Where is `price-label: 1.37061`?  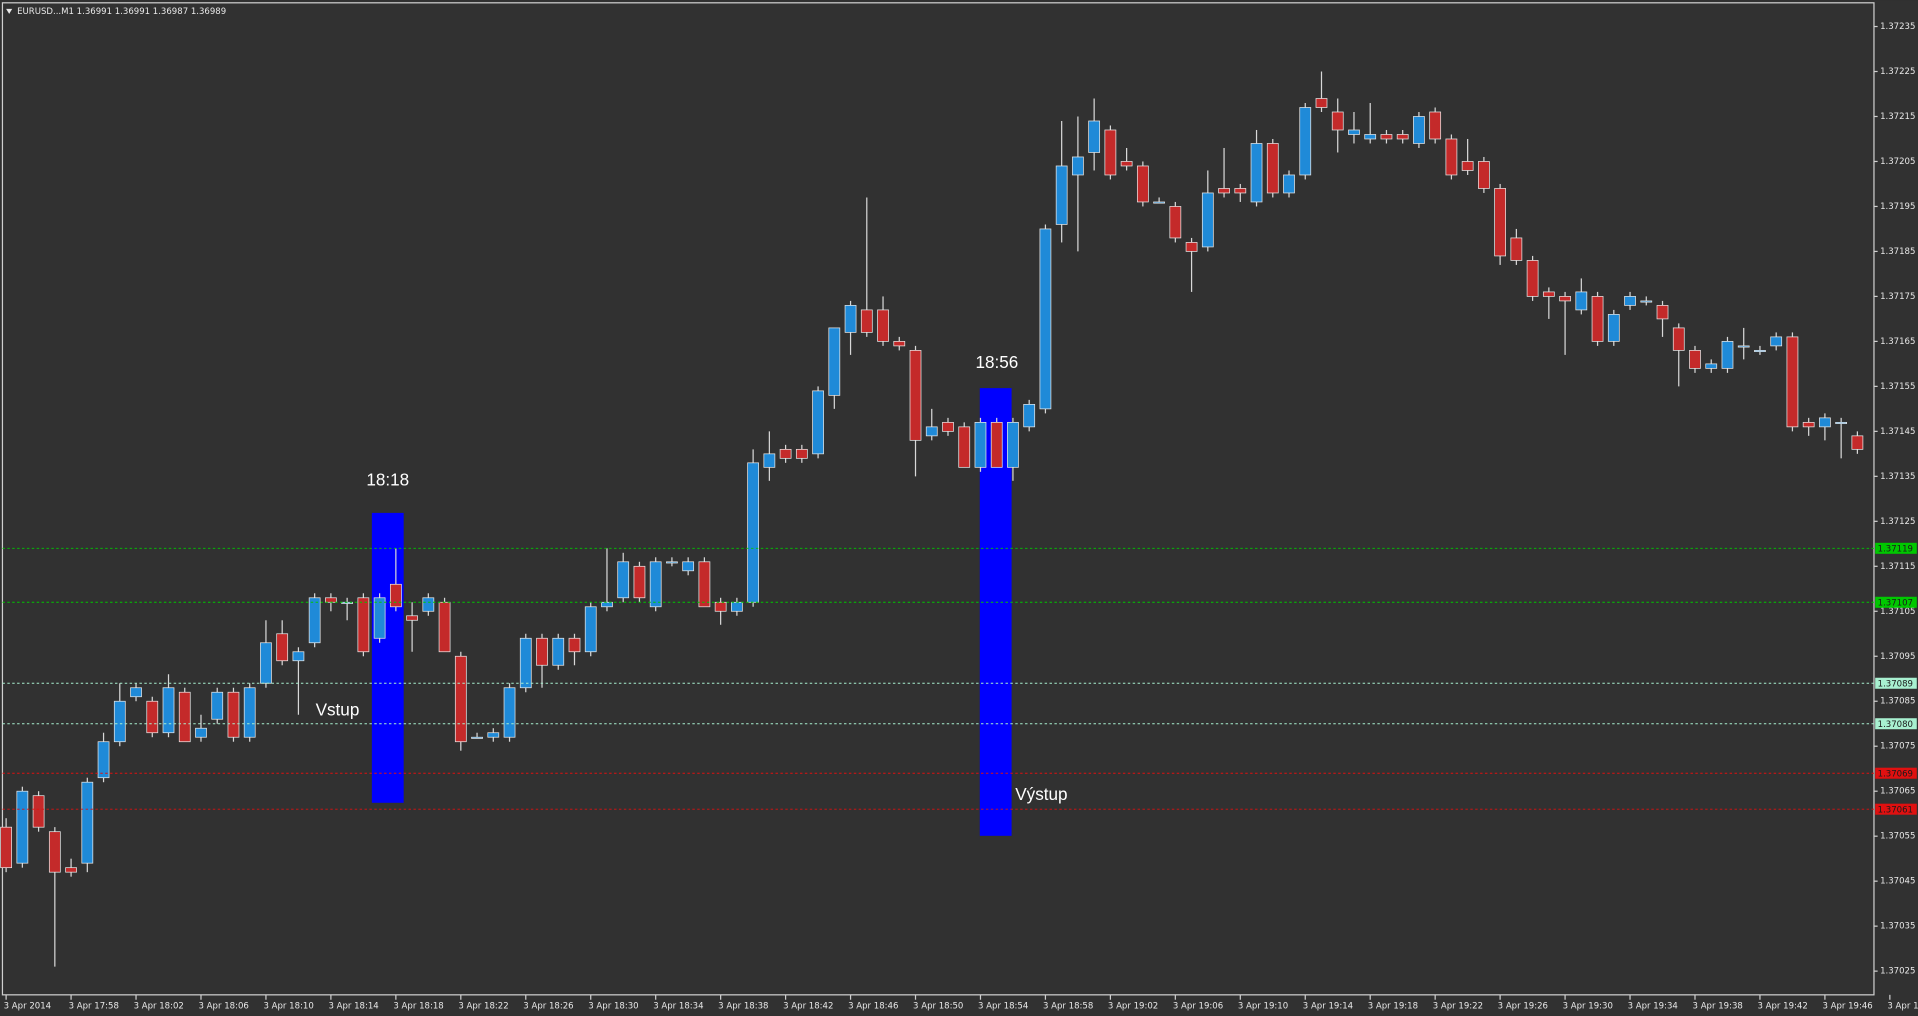 price-label: 1.37061 is located at coordinates (1895, 810).